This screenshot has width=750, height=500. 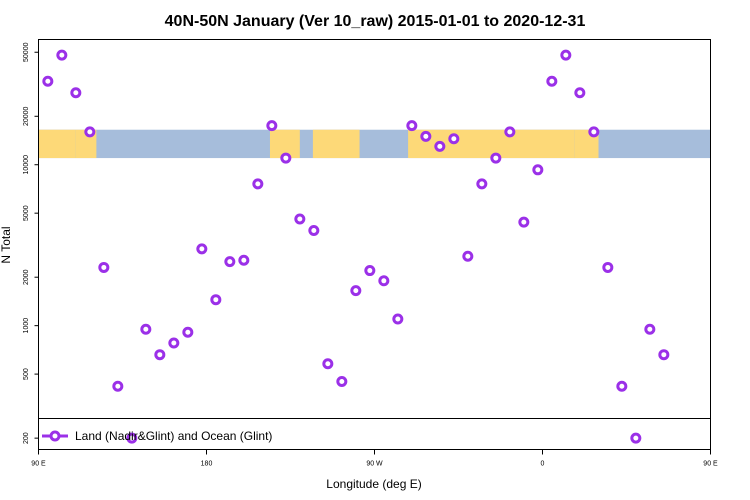 I want to click on map-ocean, so click(x=374, y=144).